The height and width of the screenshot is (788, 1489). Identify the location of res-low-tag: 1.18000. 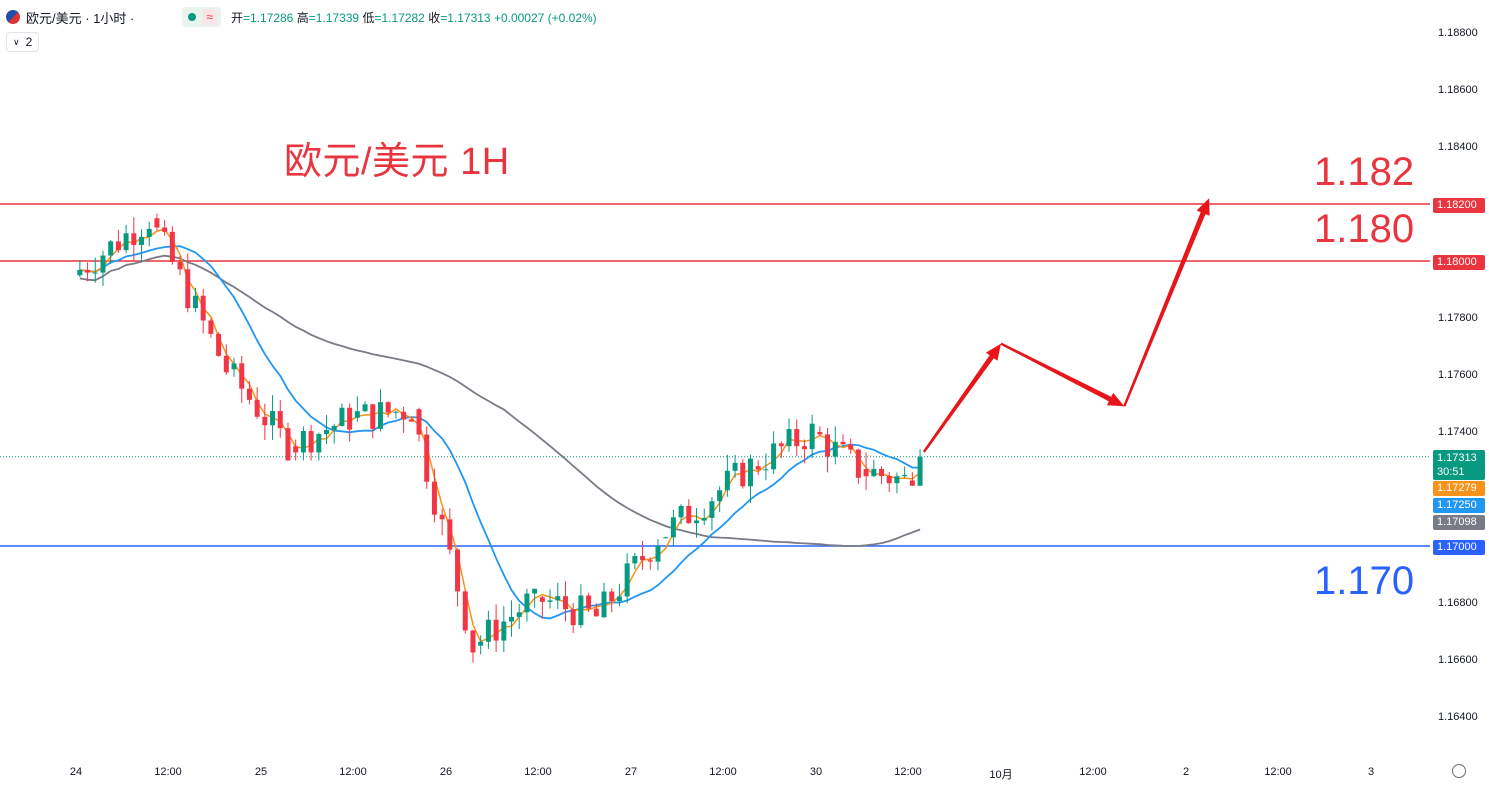
(1459, 262).